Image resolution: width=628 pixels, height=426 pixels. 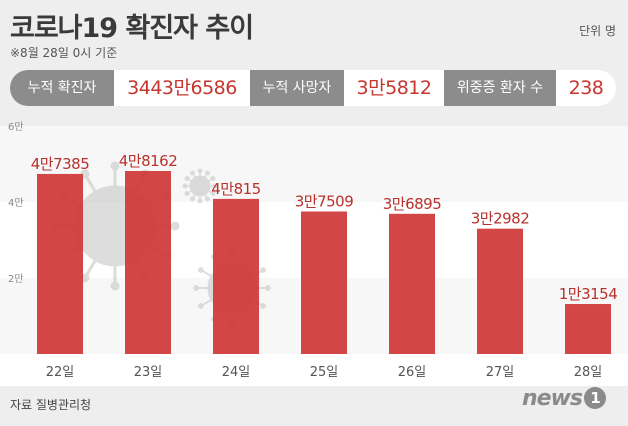 What do you see at coordinates (324, 201) in the screenshot?
I see `data-label: 3만7509` at bounding box center [324, 201].